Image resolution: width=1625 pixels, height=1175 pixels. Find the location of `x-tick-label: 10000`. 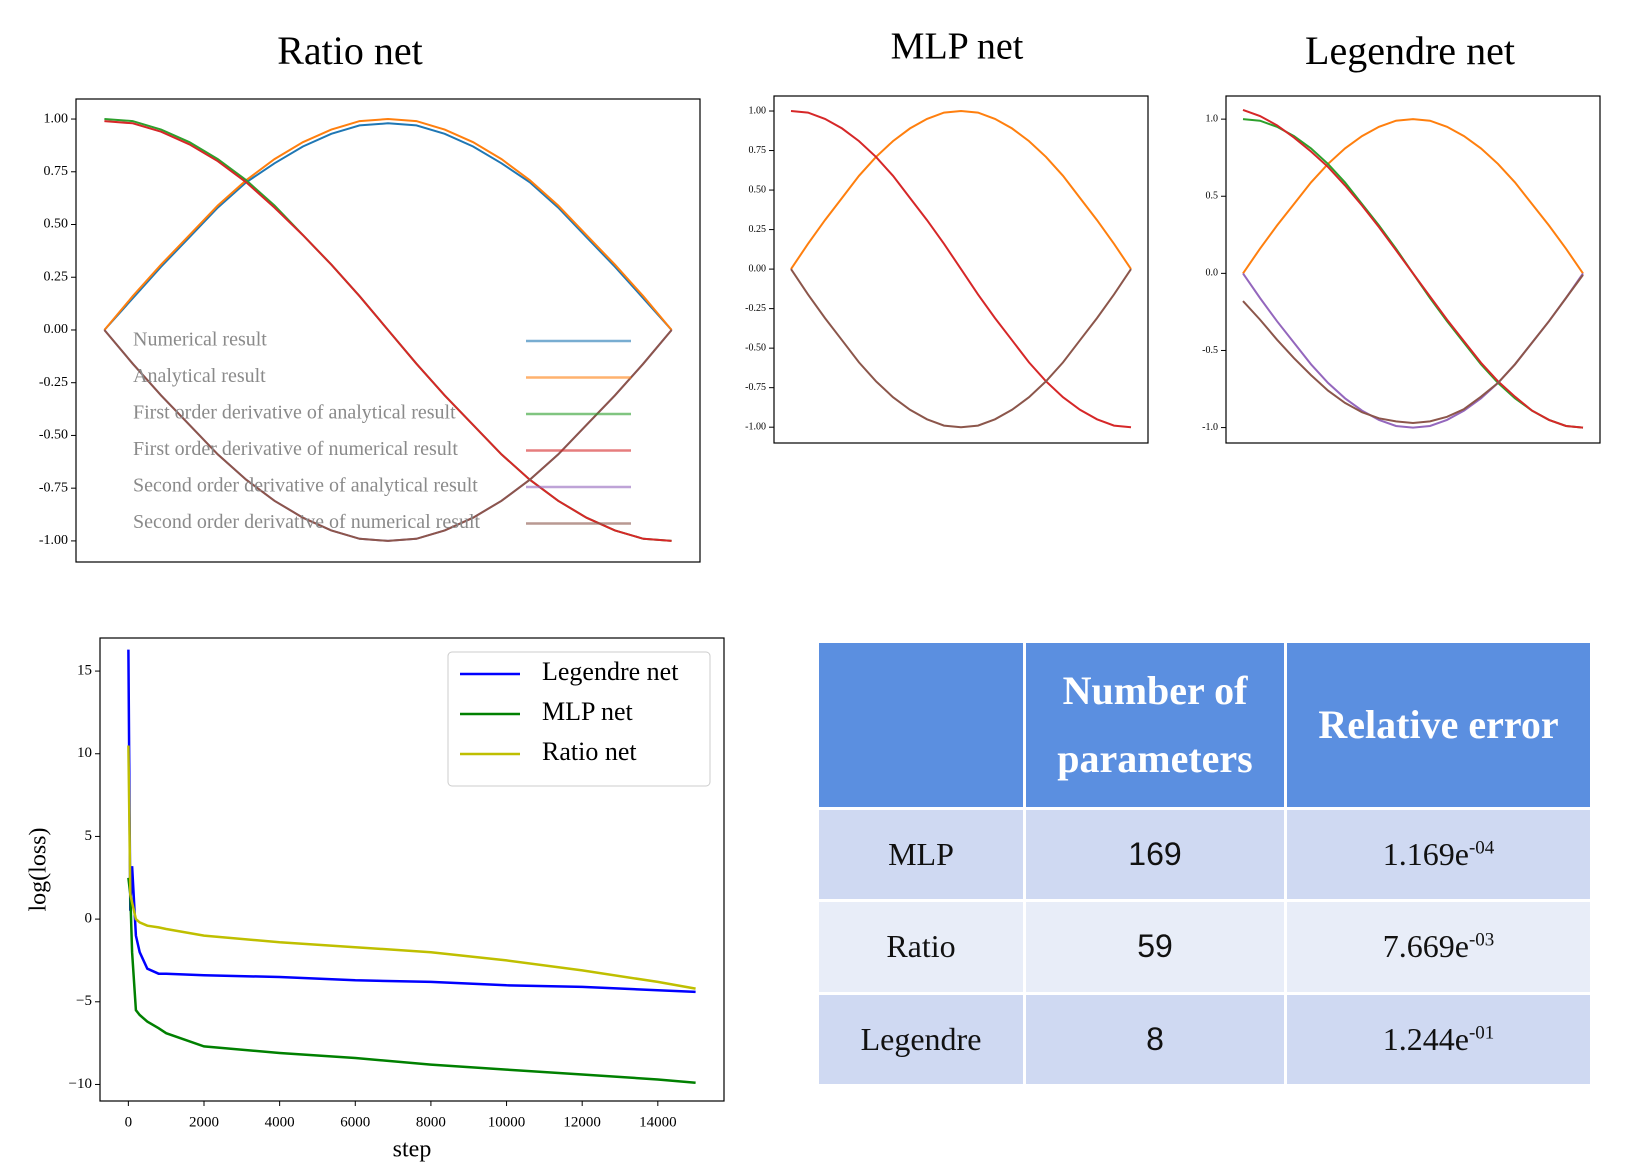

x-tick-label: 10000 is located at coordinates (507, 1122).